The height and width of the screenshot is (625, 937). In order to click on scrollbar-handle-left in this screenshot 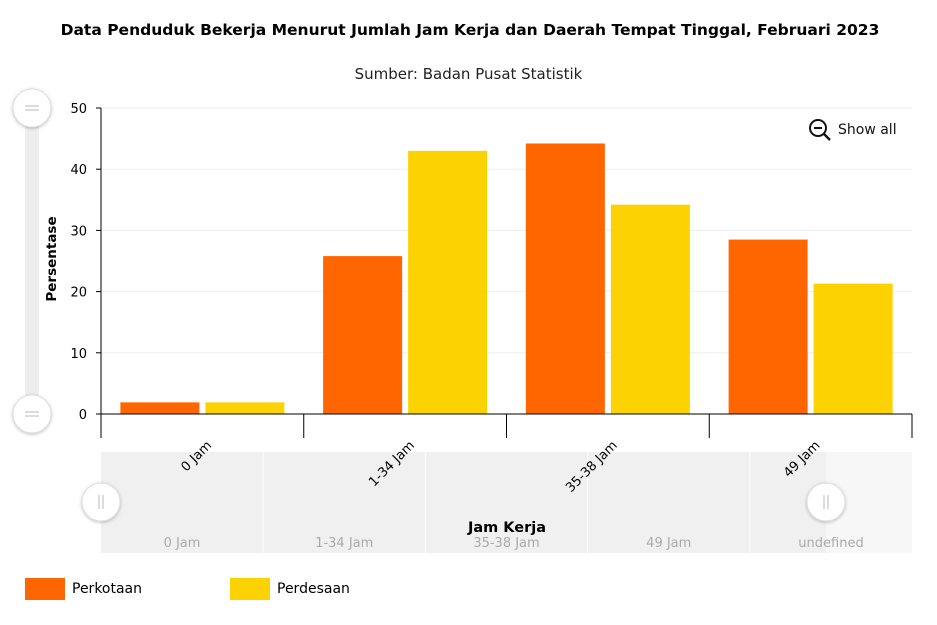, I will do `click(101, 502)`.